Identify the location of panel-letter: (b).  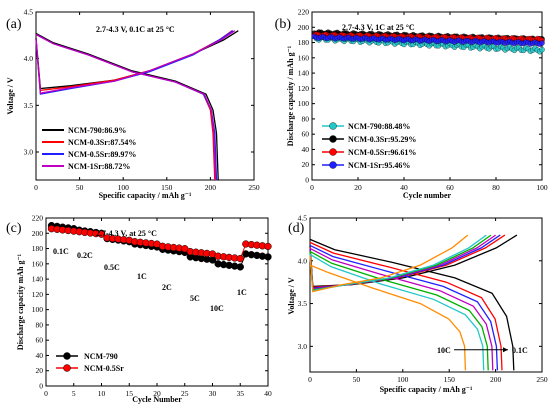
(283, 24).